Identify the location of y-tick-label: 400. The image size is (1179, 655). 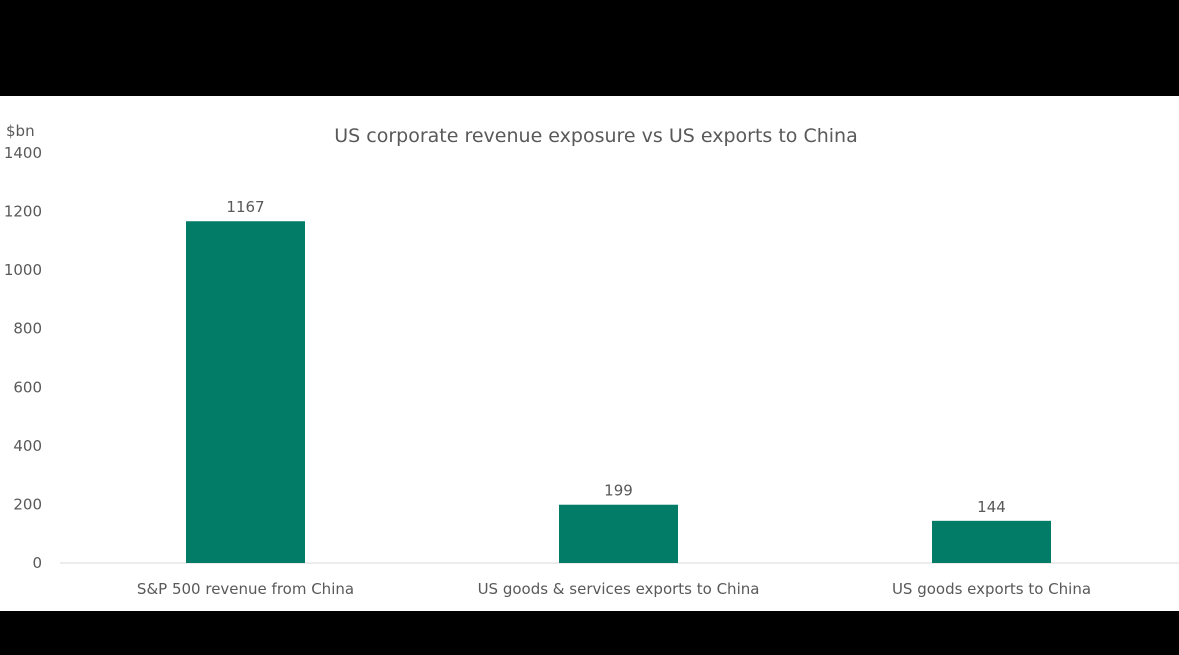
(27, 446).